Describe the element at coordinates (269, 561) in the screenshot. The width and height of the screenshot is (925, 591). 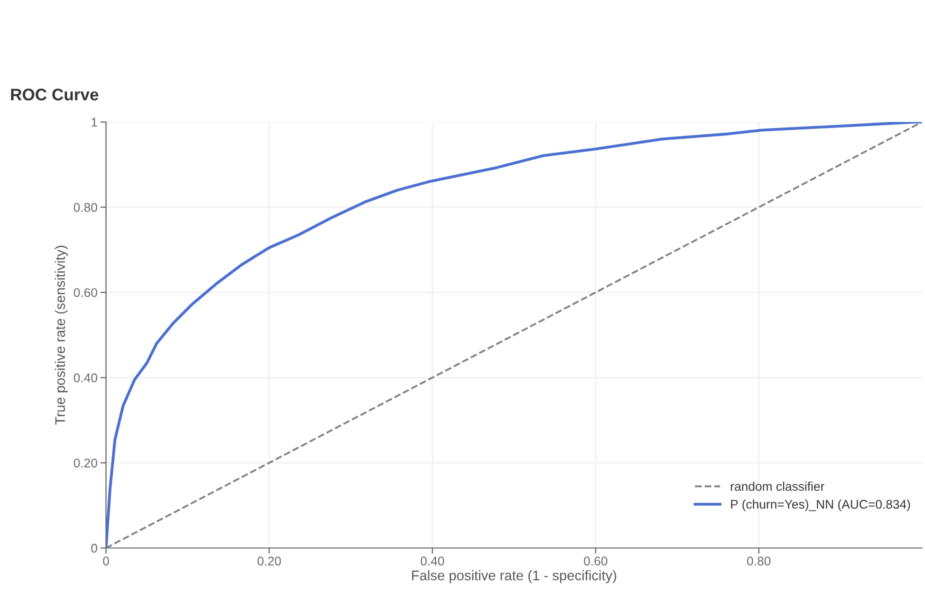
I see `x-tick-label: 0.20` at that location.